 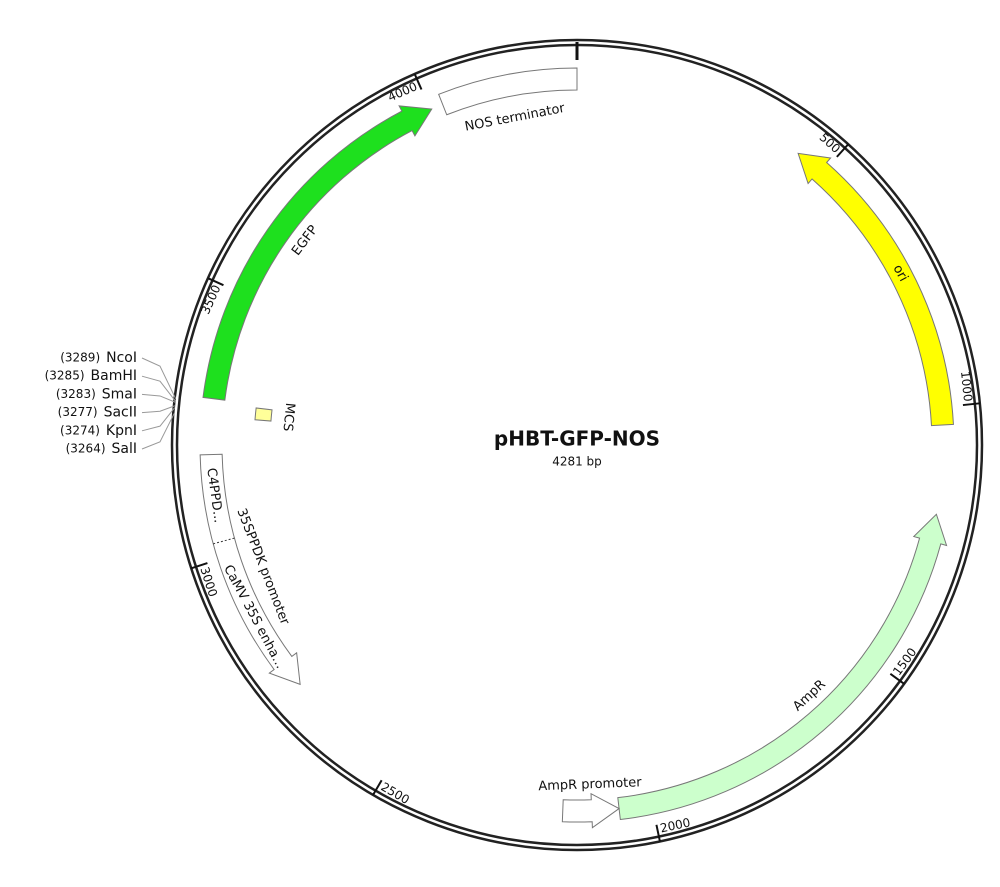 I want to click on plasmid-title: pHBT-GFP-NOS, so click(x=577, y=439).